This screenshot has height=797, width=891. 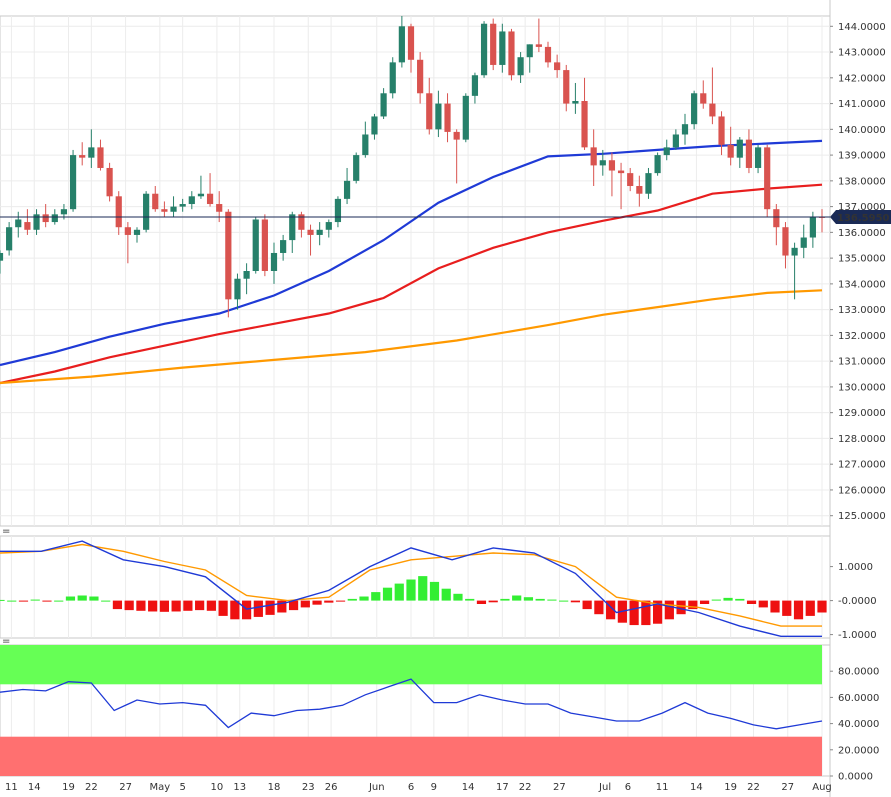 I want to click on macd-tick-label: -0.0000, so click(x=857, y=601).